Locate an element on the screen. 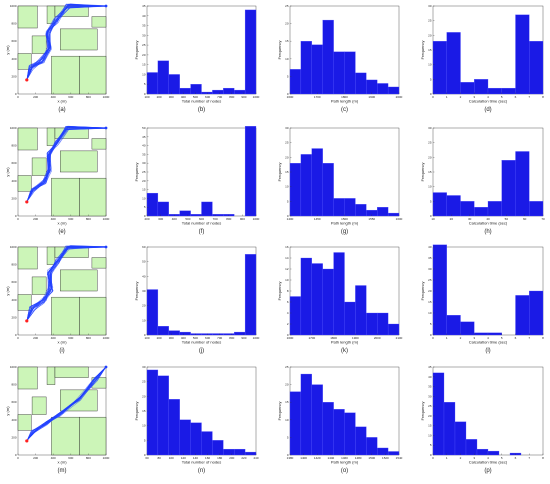 Image resolution: width=550 pixels, height=484 pixels. y-tick-label-9-5: 50 is located at coordinates (144, 262).